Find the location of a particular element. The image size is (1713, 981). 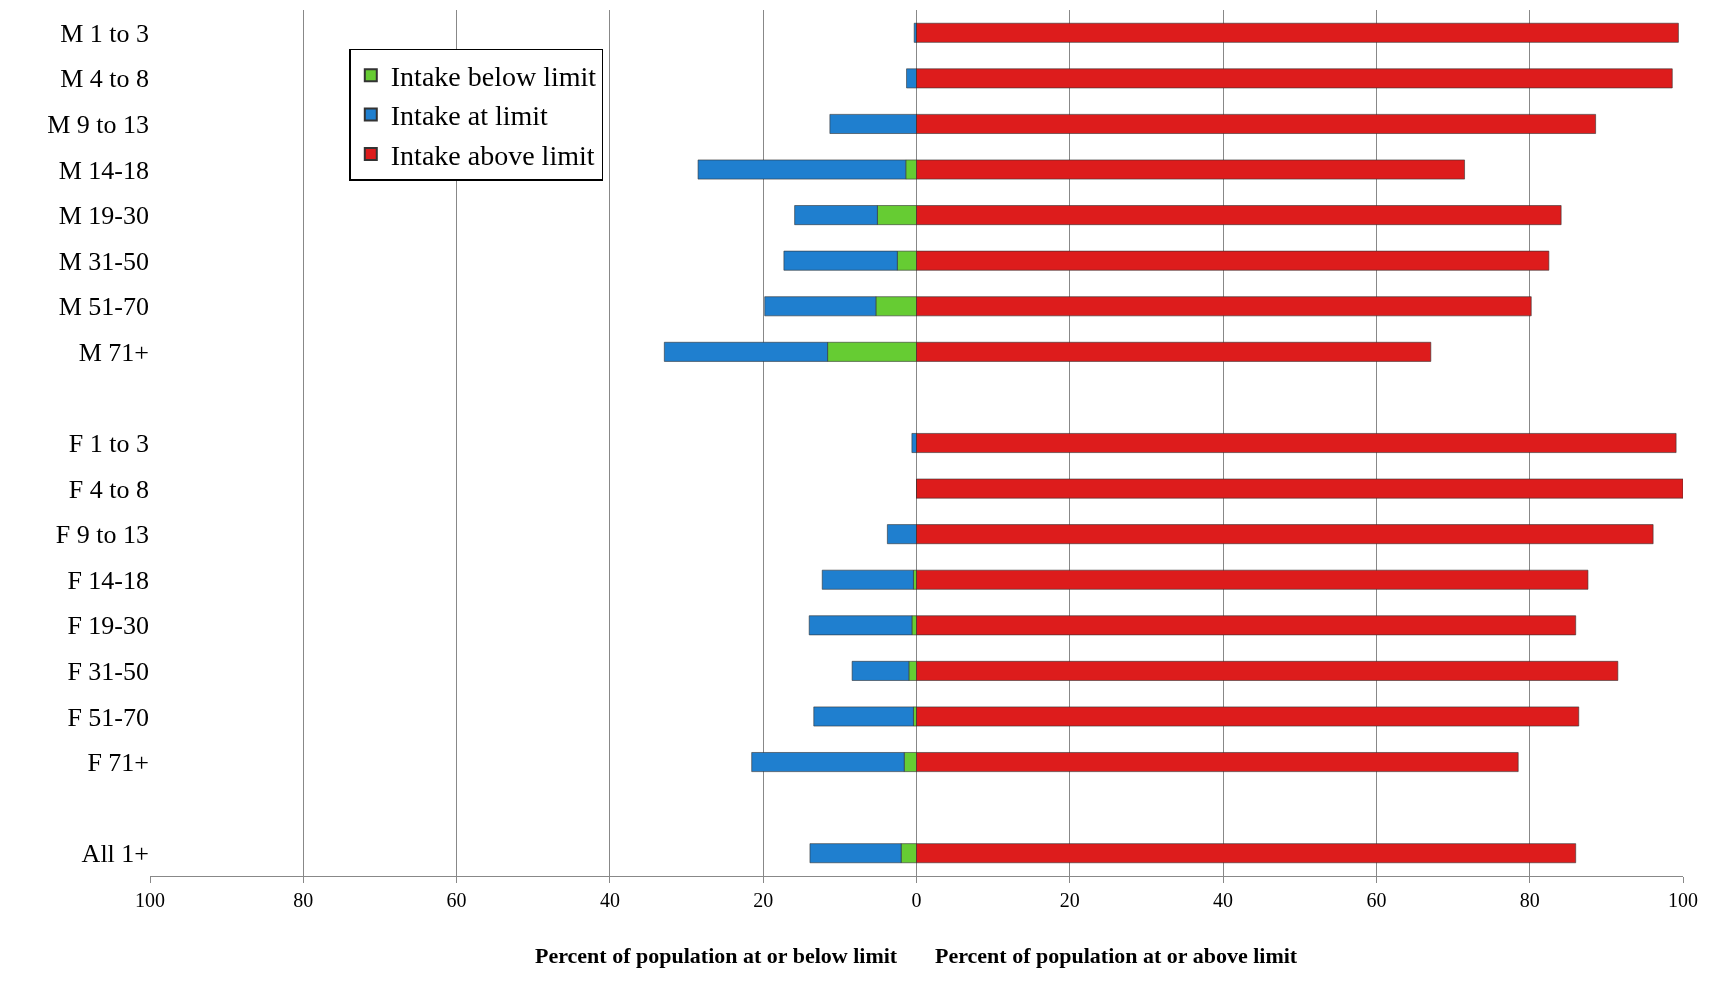

y-tick-label: M 51-70 is located at coordinates (103, 307).